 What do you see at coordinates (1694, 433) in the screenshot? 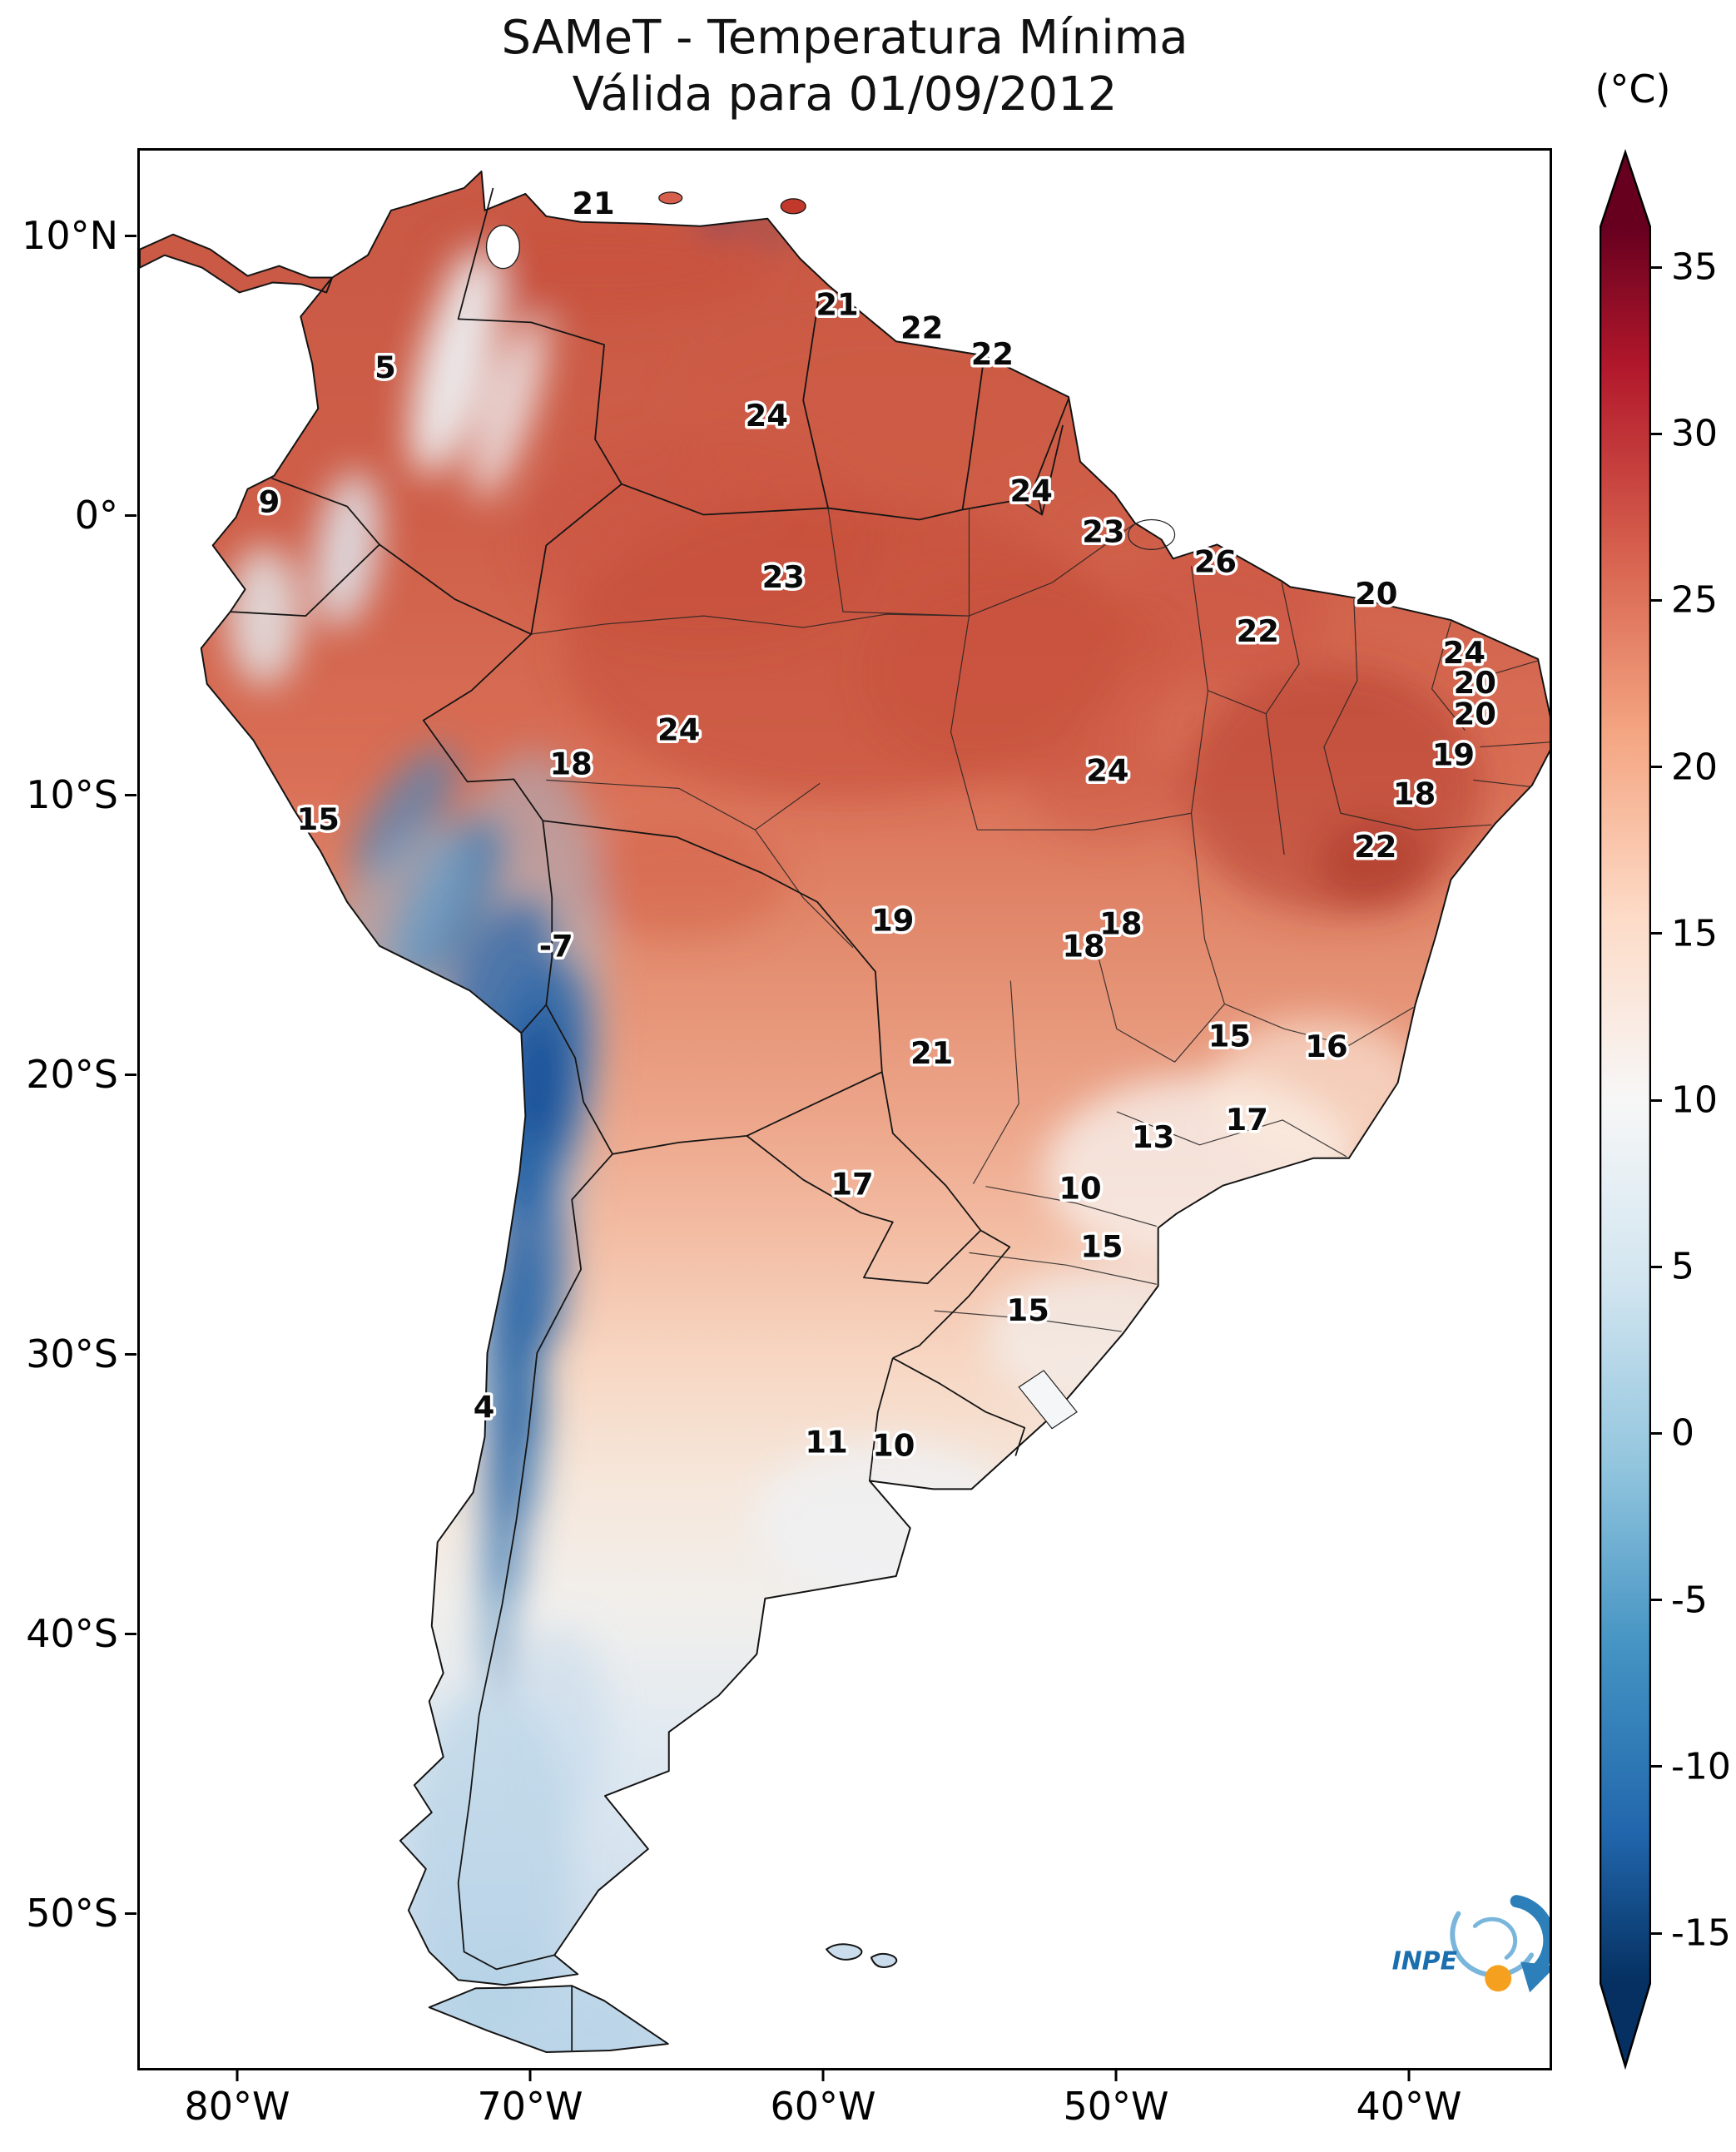
I see `colorbar-tick-label: 30` at bounding box center [1694, 433].